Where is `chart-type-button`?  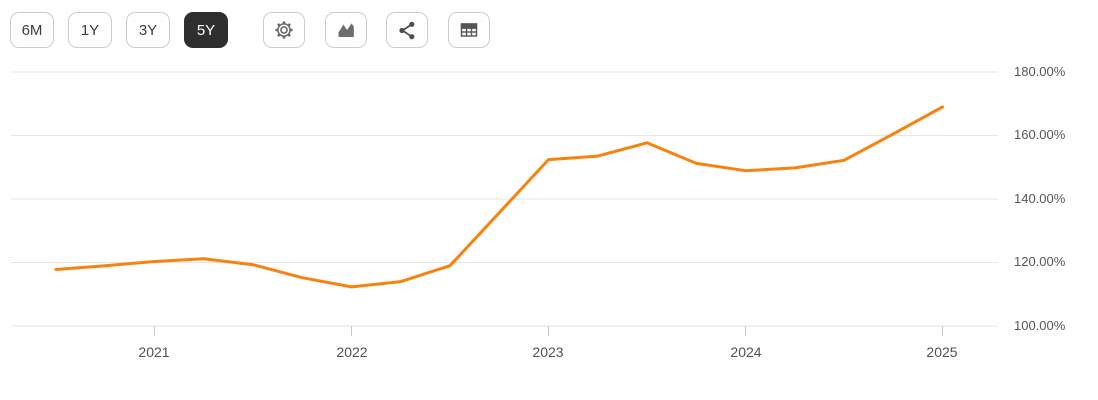
chart-type-button is located at coordinates (346, 30).